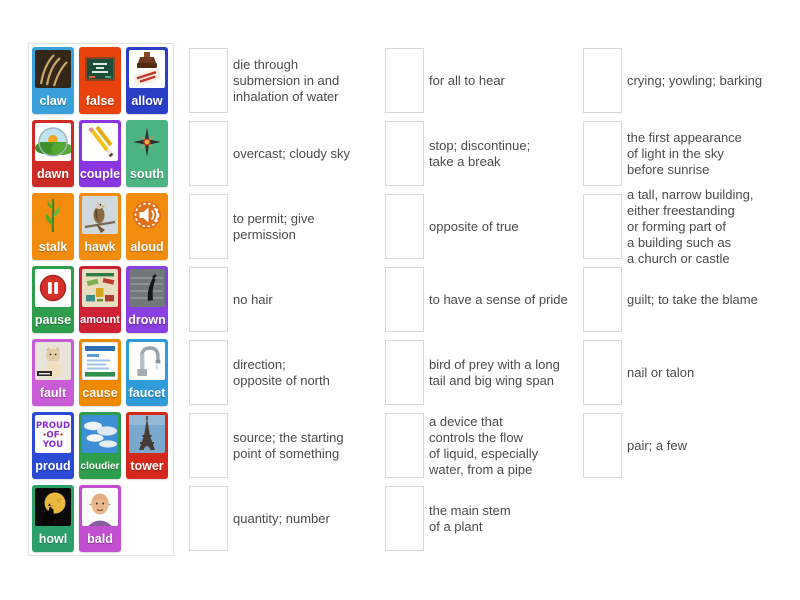 The height and width of the screenshot is (600, 800). What do you see at coordinates (147, 320) in the screenshot?
I see `word-card-label: drown` at bounding box center [147, 320].